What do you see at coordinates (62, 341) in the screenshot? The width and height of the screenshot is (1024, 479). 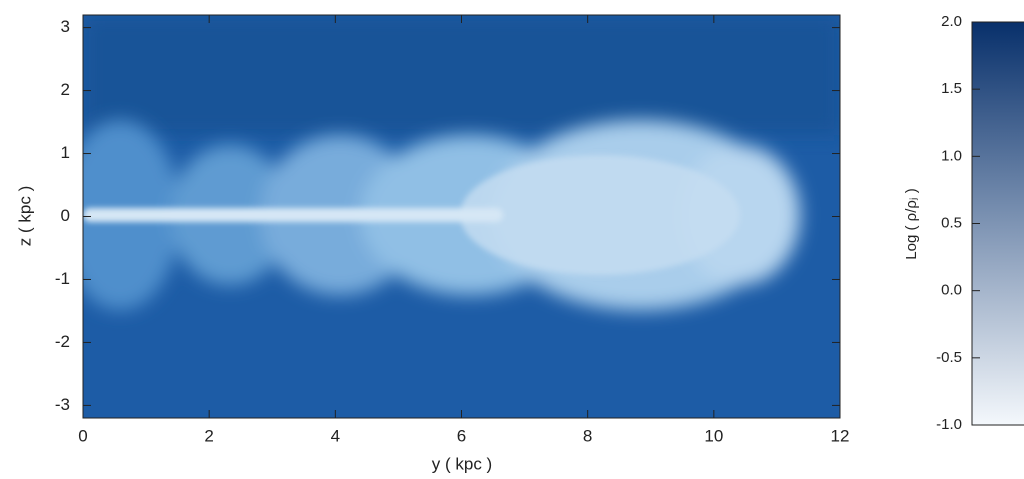 I see `y-tick-label: -2` at bounding box center [62, 341].